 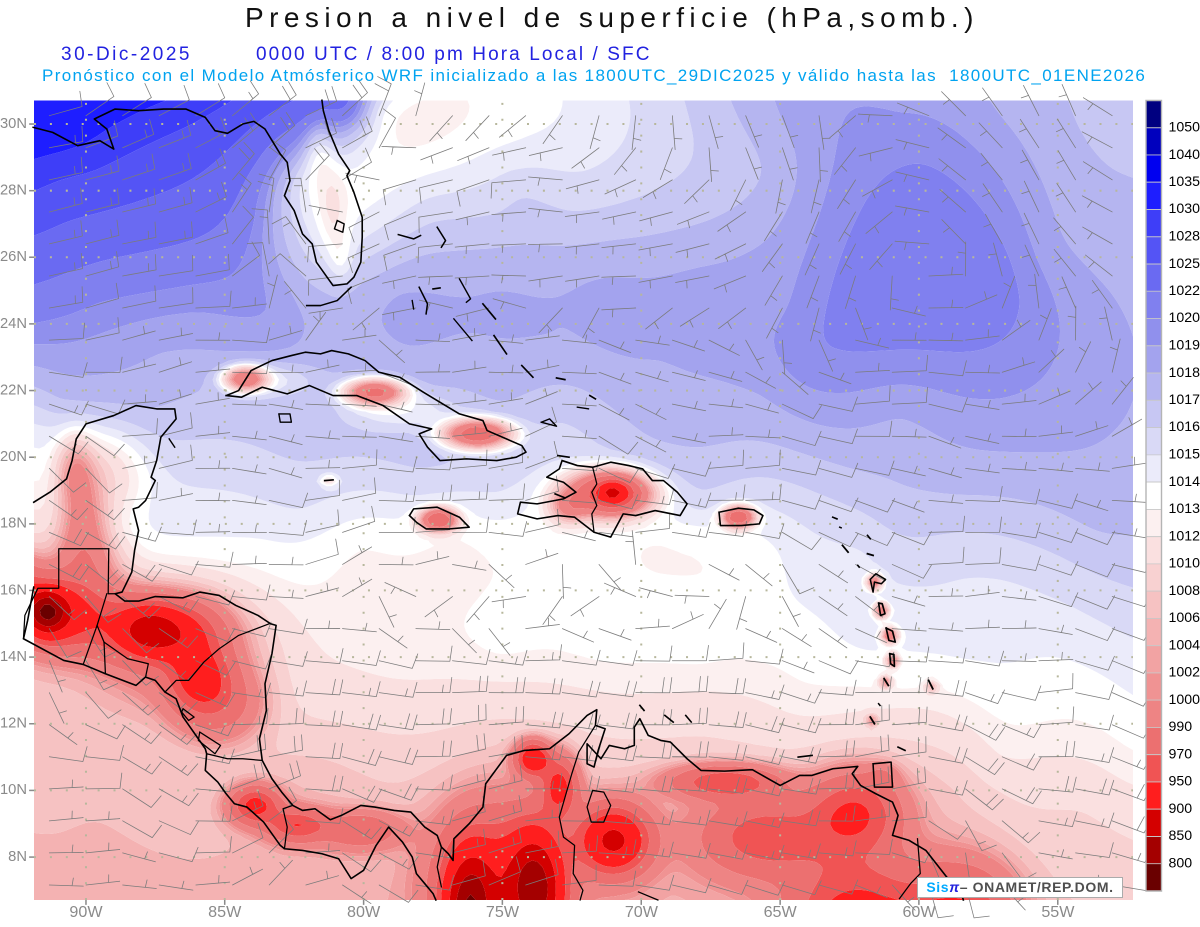 What do you see at coordinates (13, 790) in the screenshot?
I see `svg-text: 10N` at bounding box center [13, 790].